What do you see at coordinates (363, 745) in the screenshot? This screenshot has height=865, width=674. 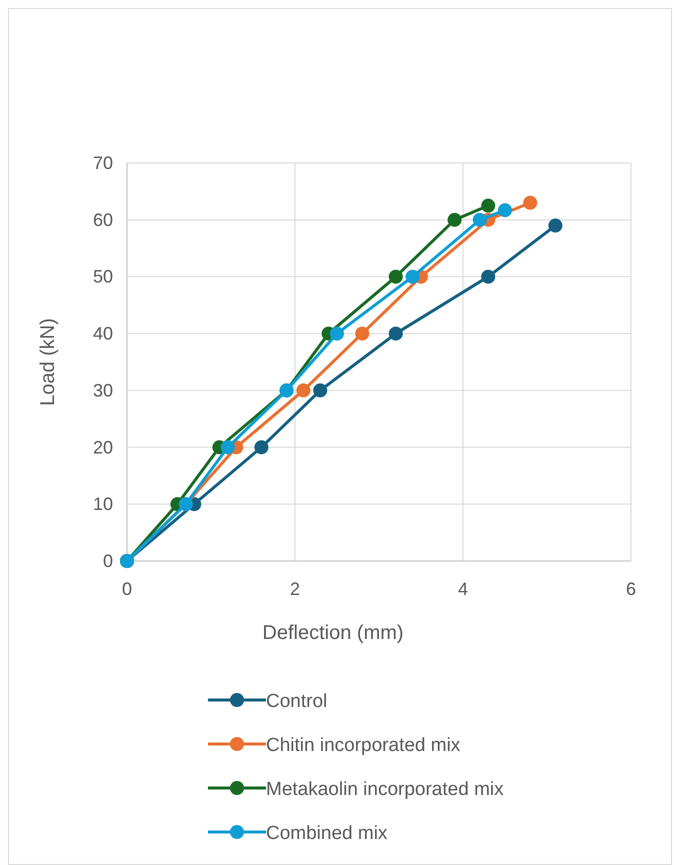 I see `legend-label: Chitin incorporated mix` at bounding box center [363, 745].